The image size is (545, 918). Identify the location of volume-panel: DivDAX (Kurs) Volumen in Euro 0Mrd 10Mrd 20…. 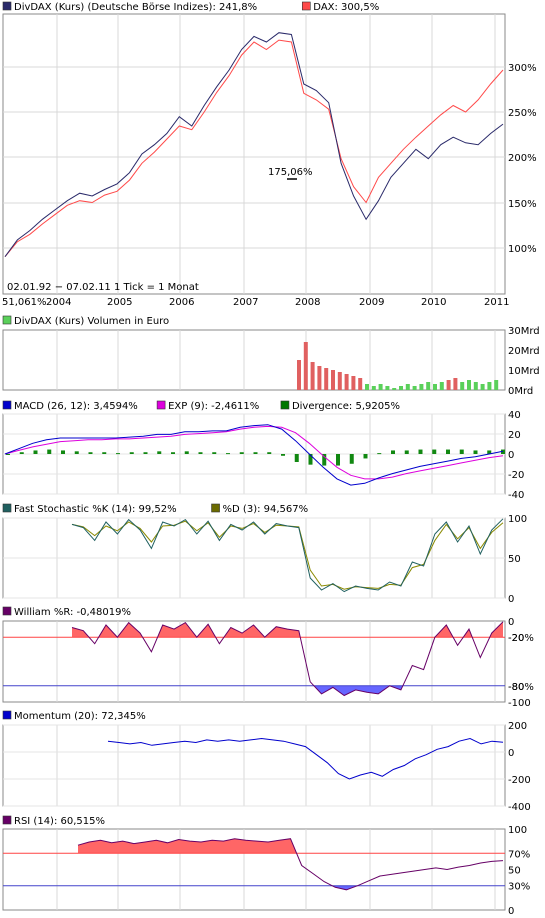
(271, 356).